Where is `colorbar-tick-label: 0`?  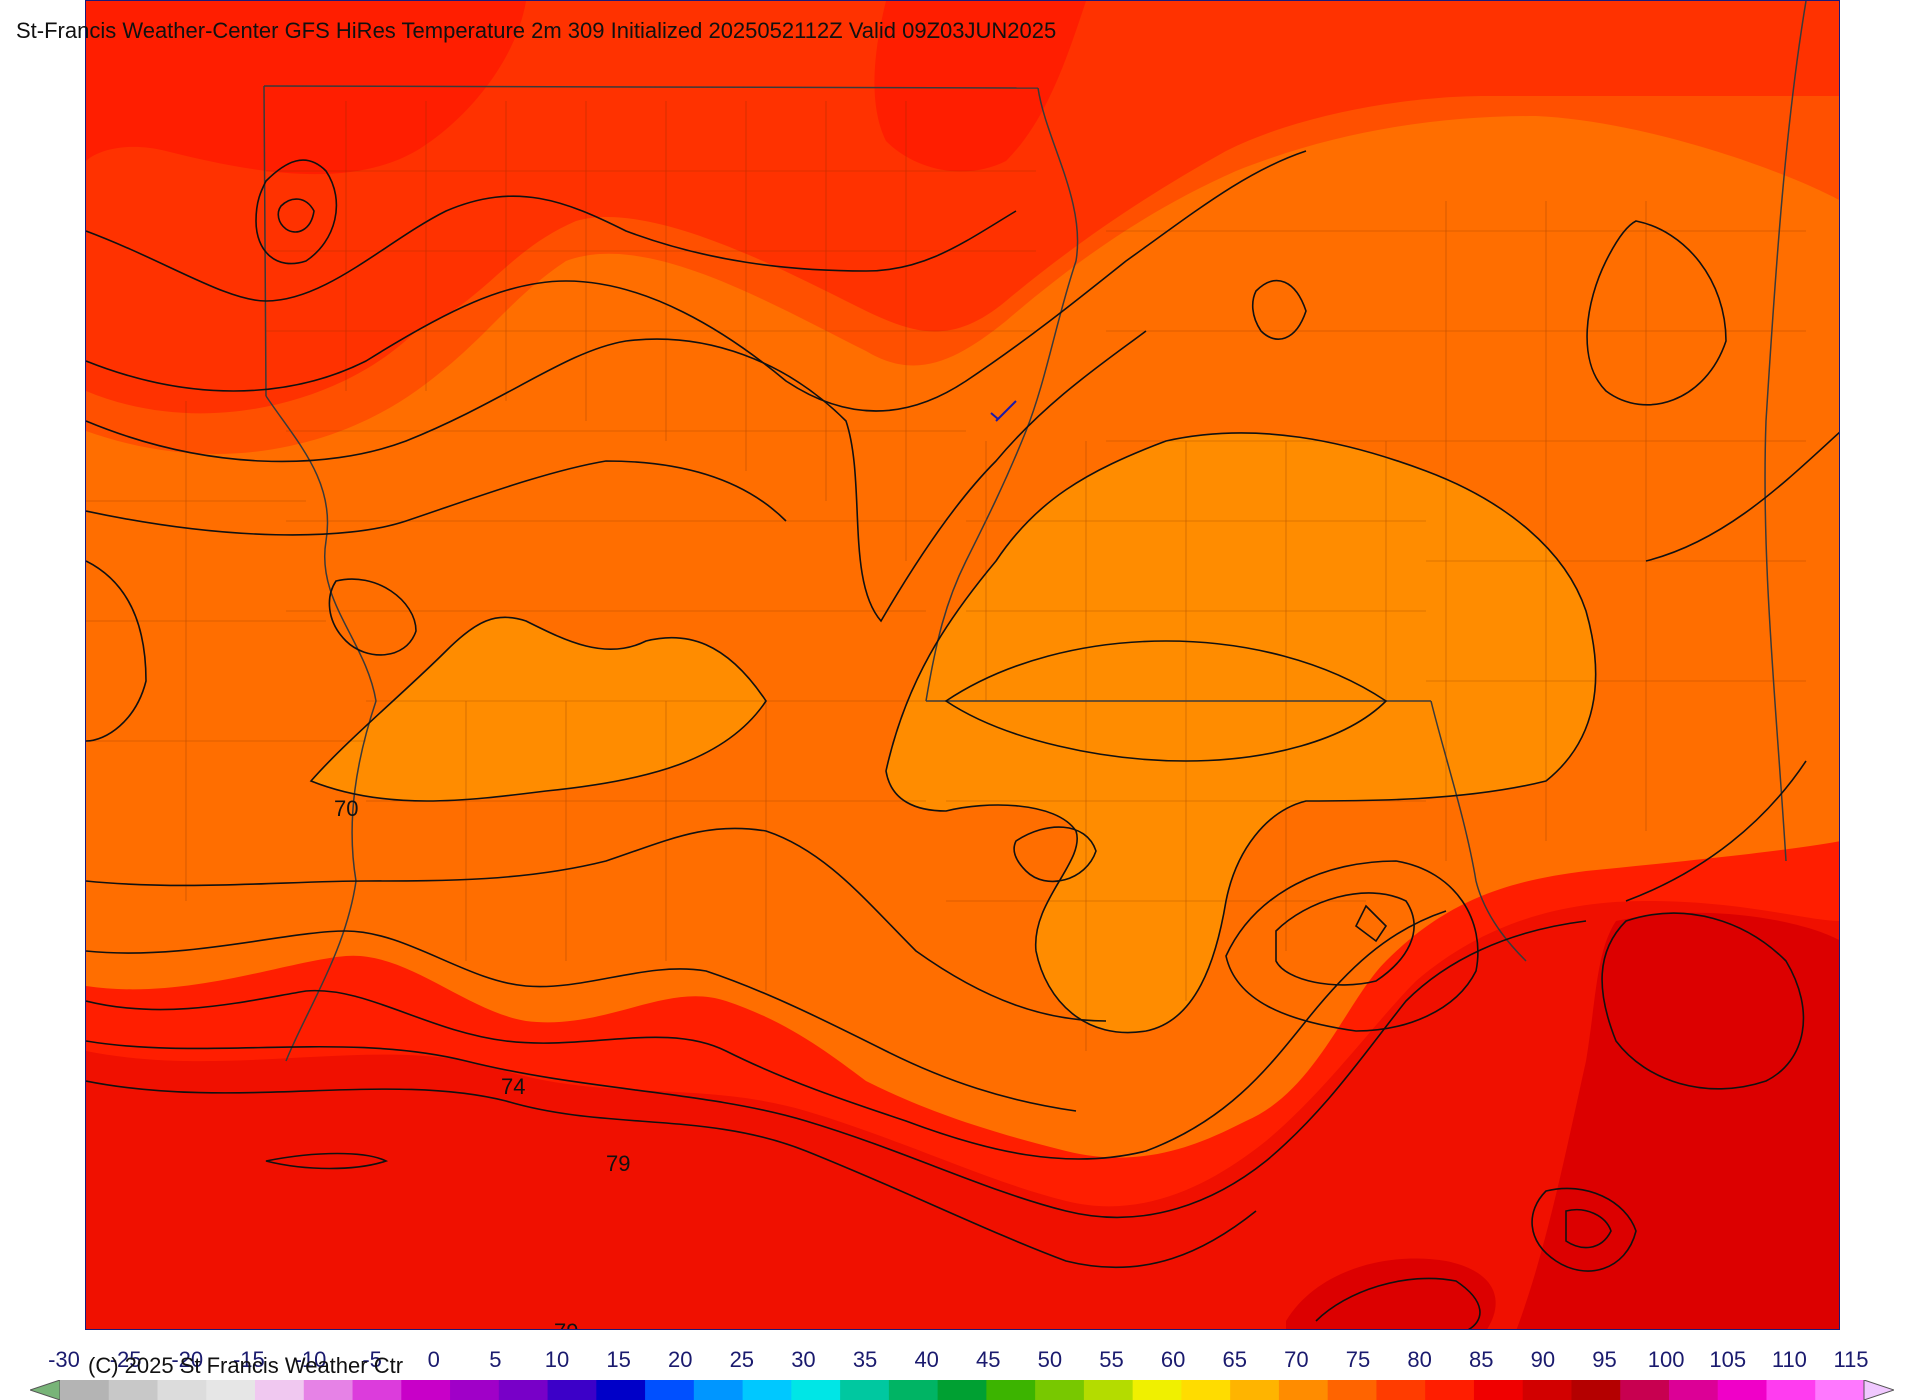 colorbar-tick-label: 0 is located at coordinates (433, 1359).